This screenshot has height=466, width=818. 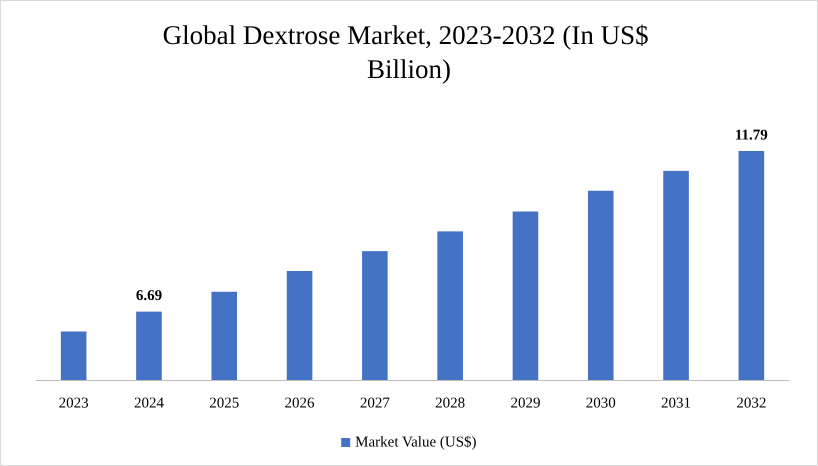 What do you see at coordinates (149, 296) in the screenshot?
I see `data-label: 6.69` at bounding box center [149, 296].